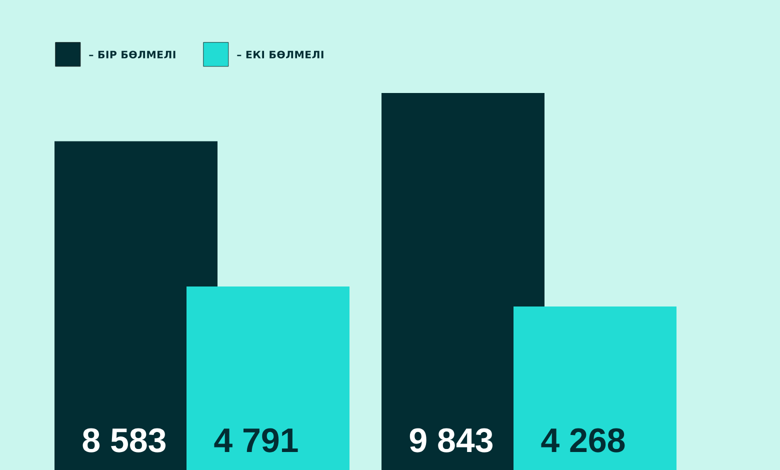 The width and height of the screenshot is (780, 470). Describe the element at coordinates (280, 54) in the screenshot. I see `legend-label: – ЕКІ БӨЛМЕЛІ` at that location.